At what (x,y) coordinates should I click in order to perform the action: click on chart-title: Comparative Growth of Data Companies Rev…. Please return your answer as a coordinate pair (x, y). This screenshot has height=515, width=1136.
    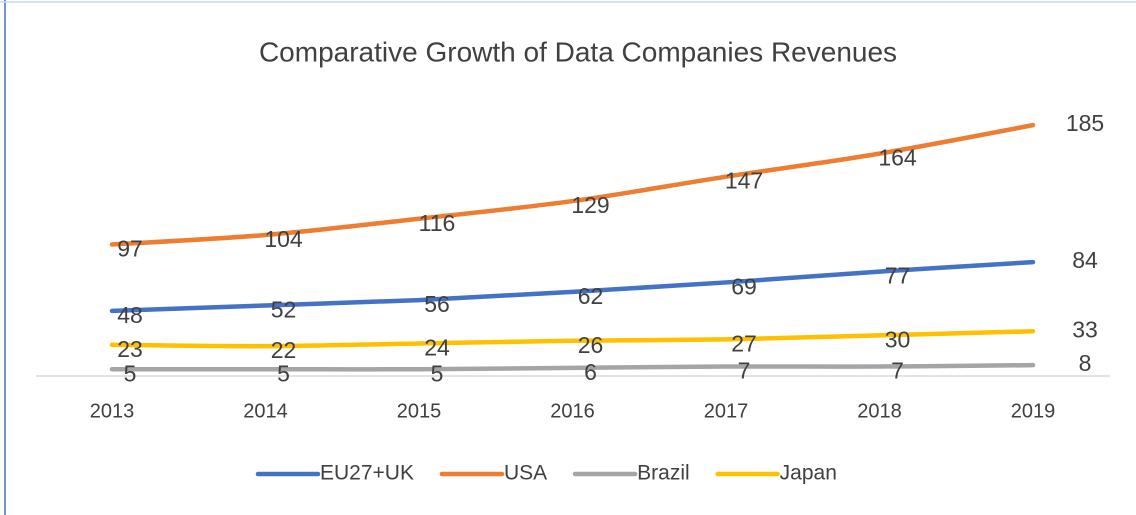
    Looking at the image, I should click on (578, 51).